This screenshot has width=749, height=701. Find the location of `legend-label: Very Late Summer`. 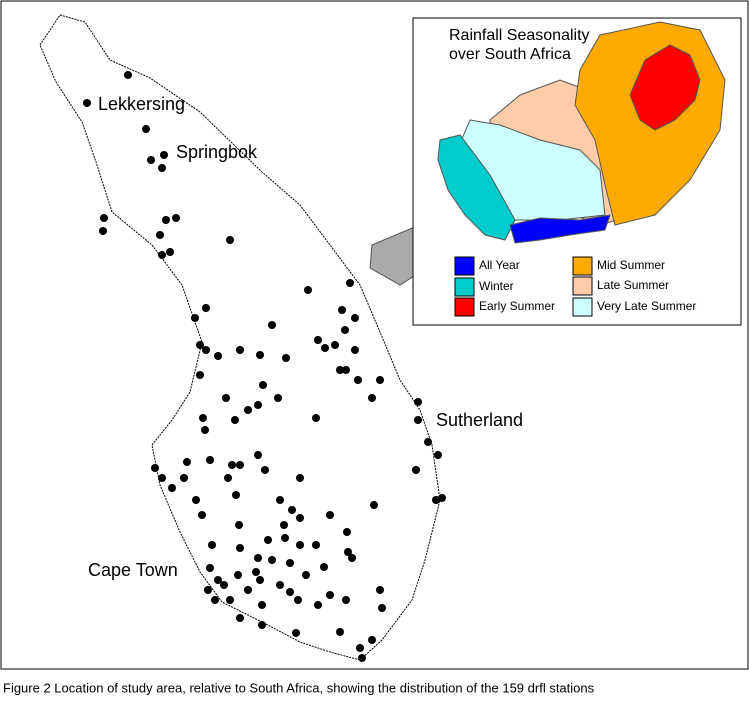

legend-label: Very Late Summer is located at coordinates (646, 306).